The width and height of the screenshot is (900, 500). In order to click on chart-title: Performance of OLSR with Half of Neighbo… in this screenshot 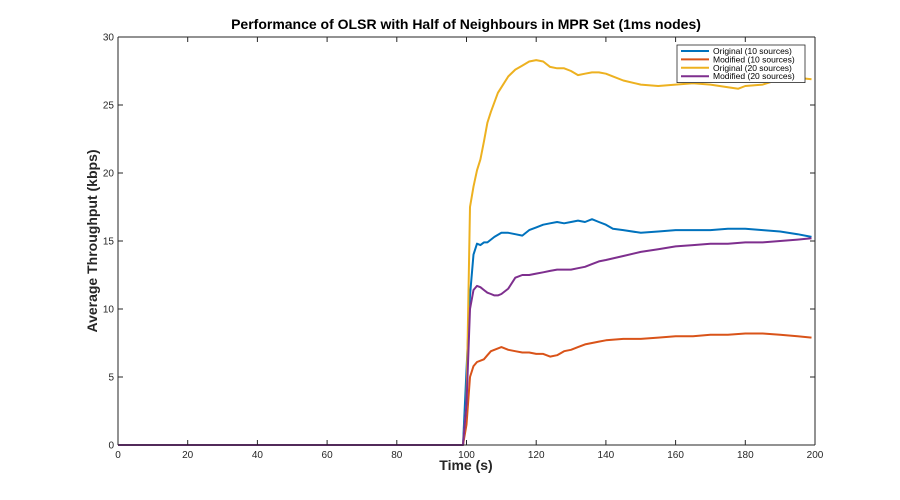, I will do `click(466, 24)`.